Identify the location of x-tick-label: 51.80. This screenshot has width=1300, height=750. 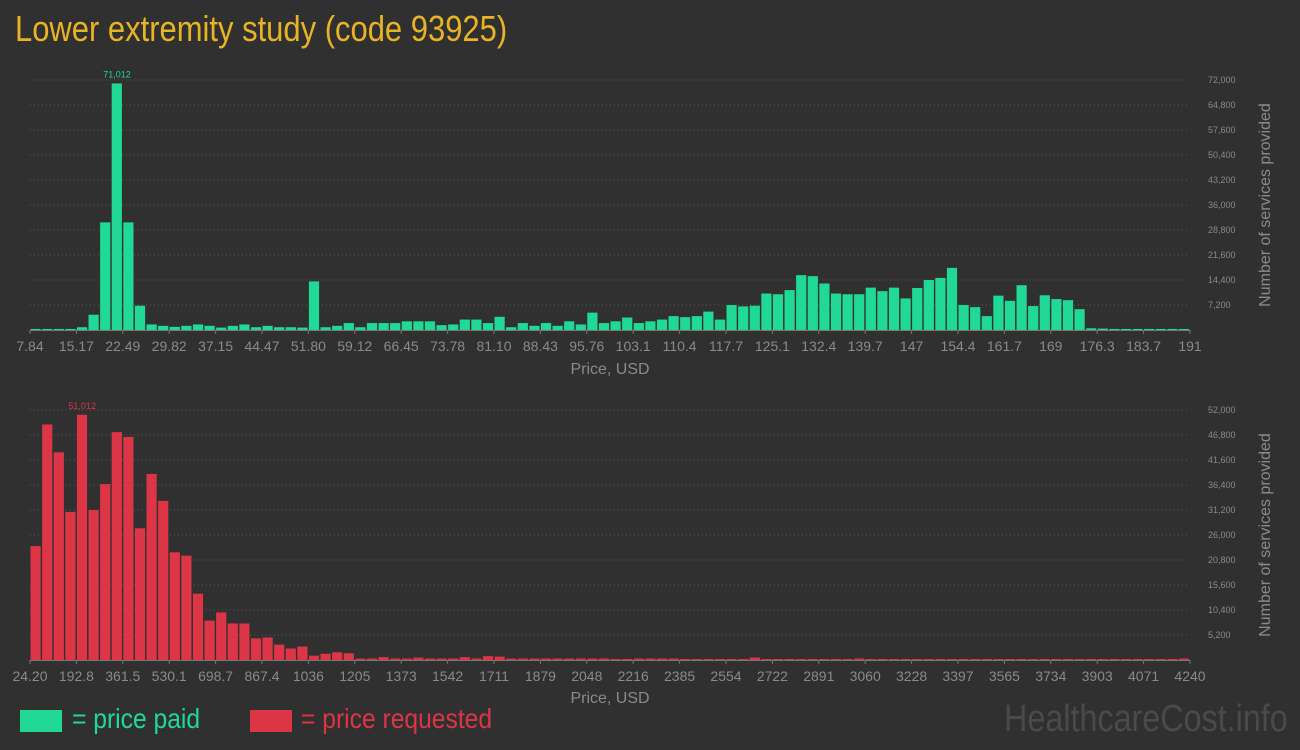
(308, 346).